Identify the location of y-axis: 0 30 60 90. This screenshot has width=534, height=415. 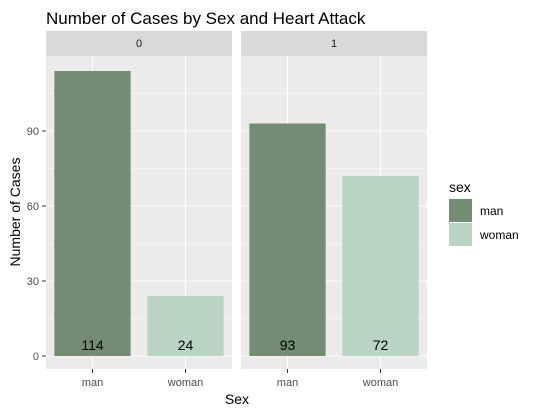
(36, 244).